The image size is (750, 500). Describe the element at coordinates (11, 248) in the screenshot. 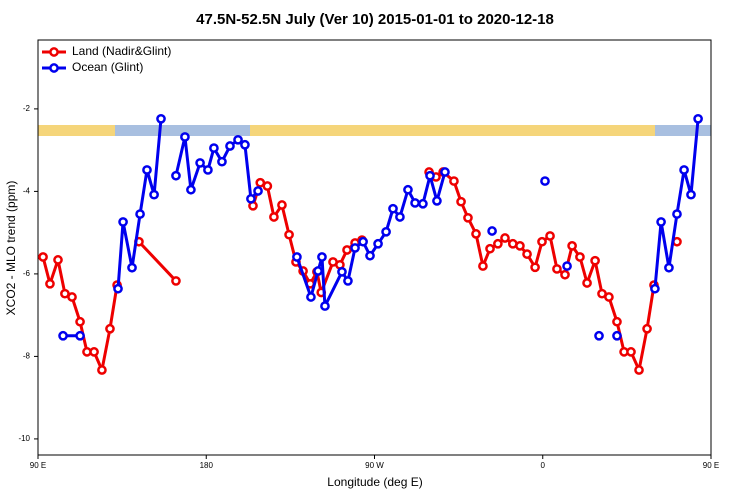

I see `y-axis-label: XCO2 - MLO trend (ppm)` at that location.